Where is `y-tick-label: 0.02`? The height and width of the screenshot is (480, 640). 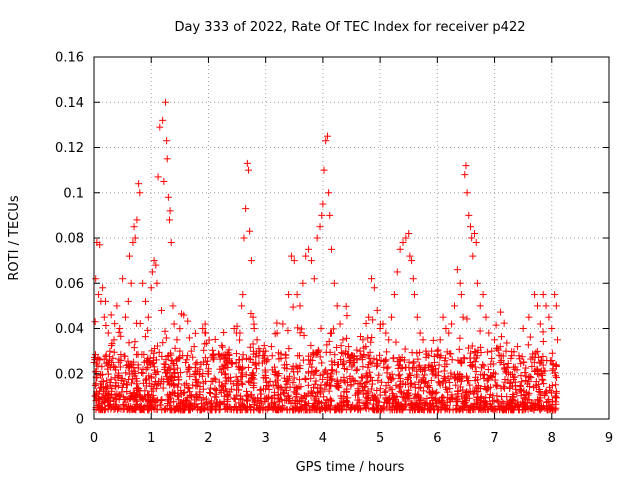
y-tick-label: 0.02 is located at coordinates (69, 374).